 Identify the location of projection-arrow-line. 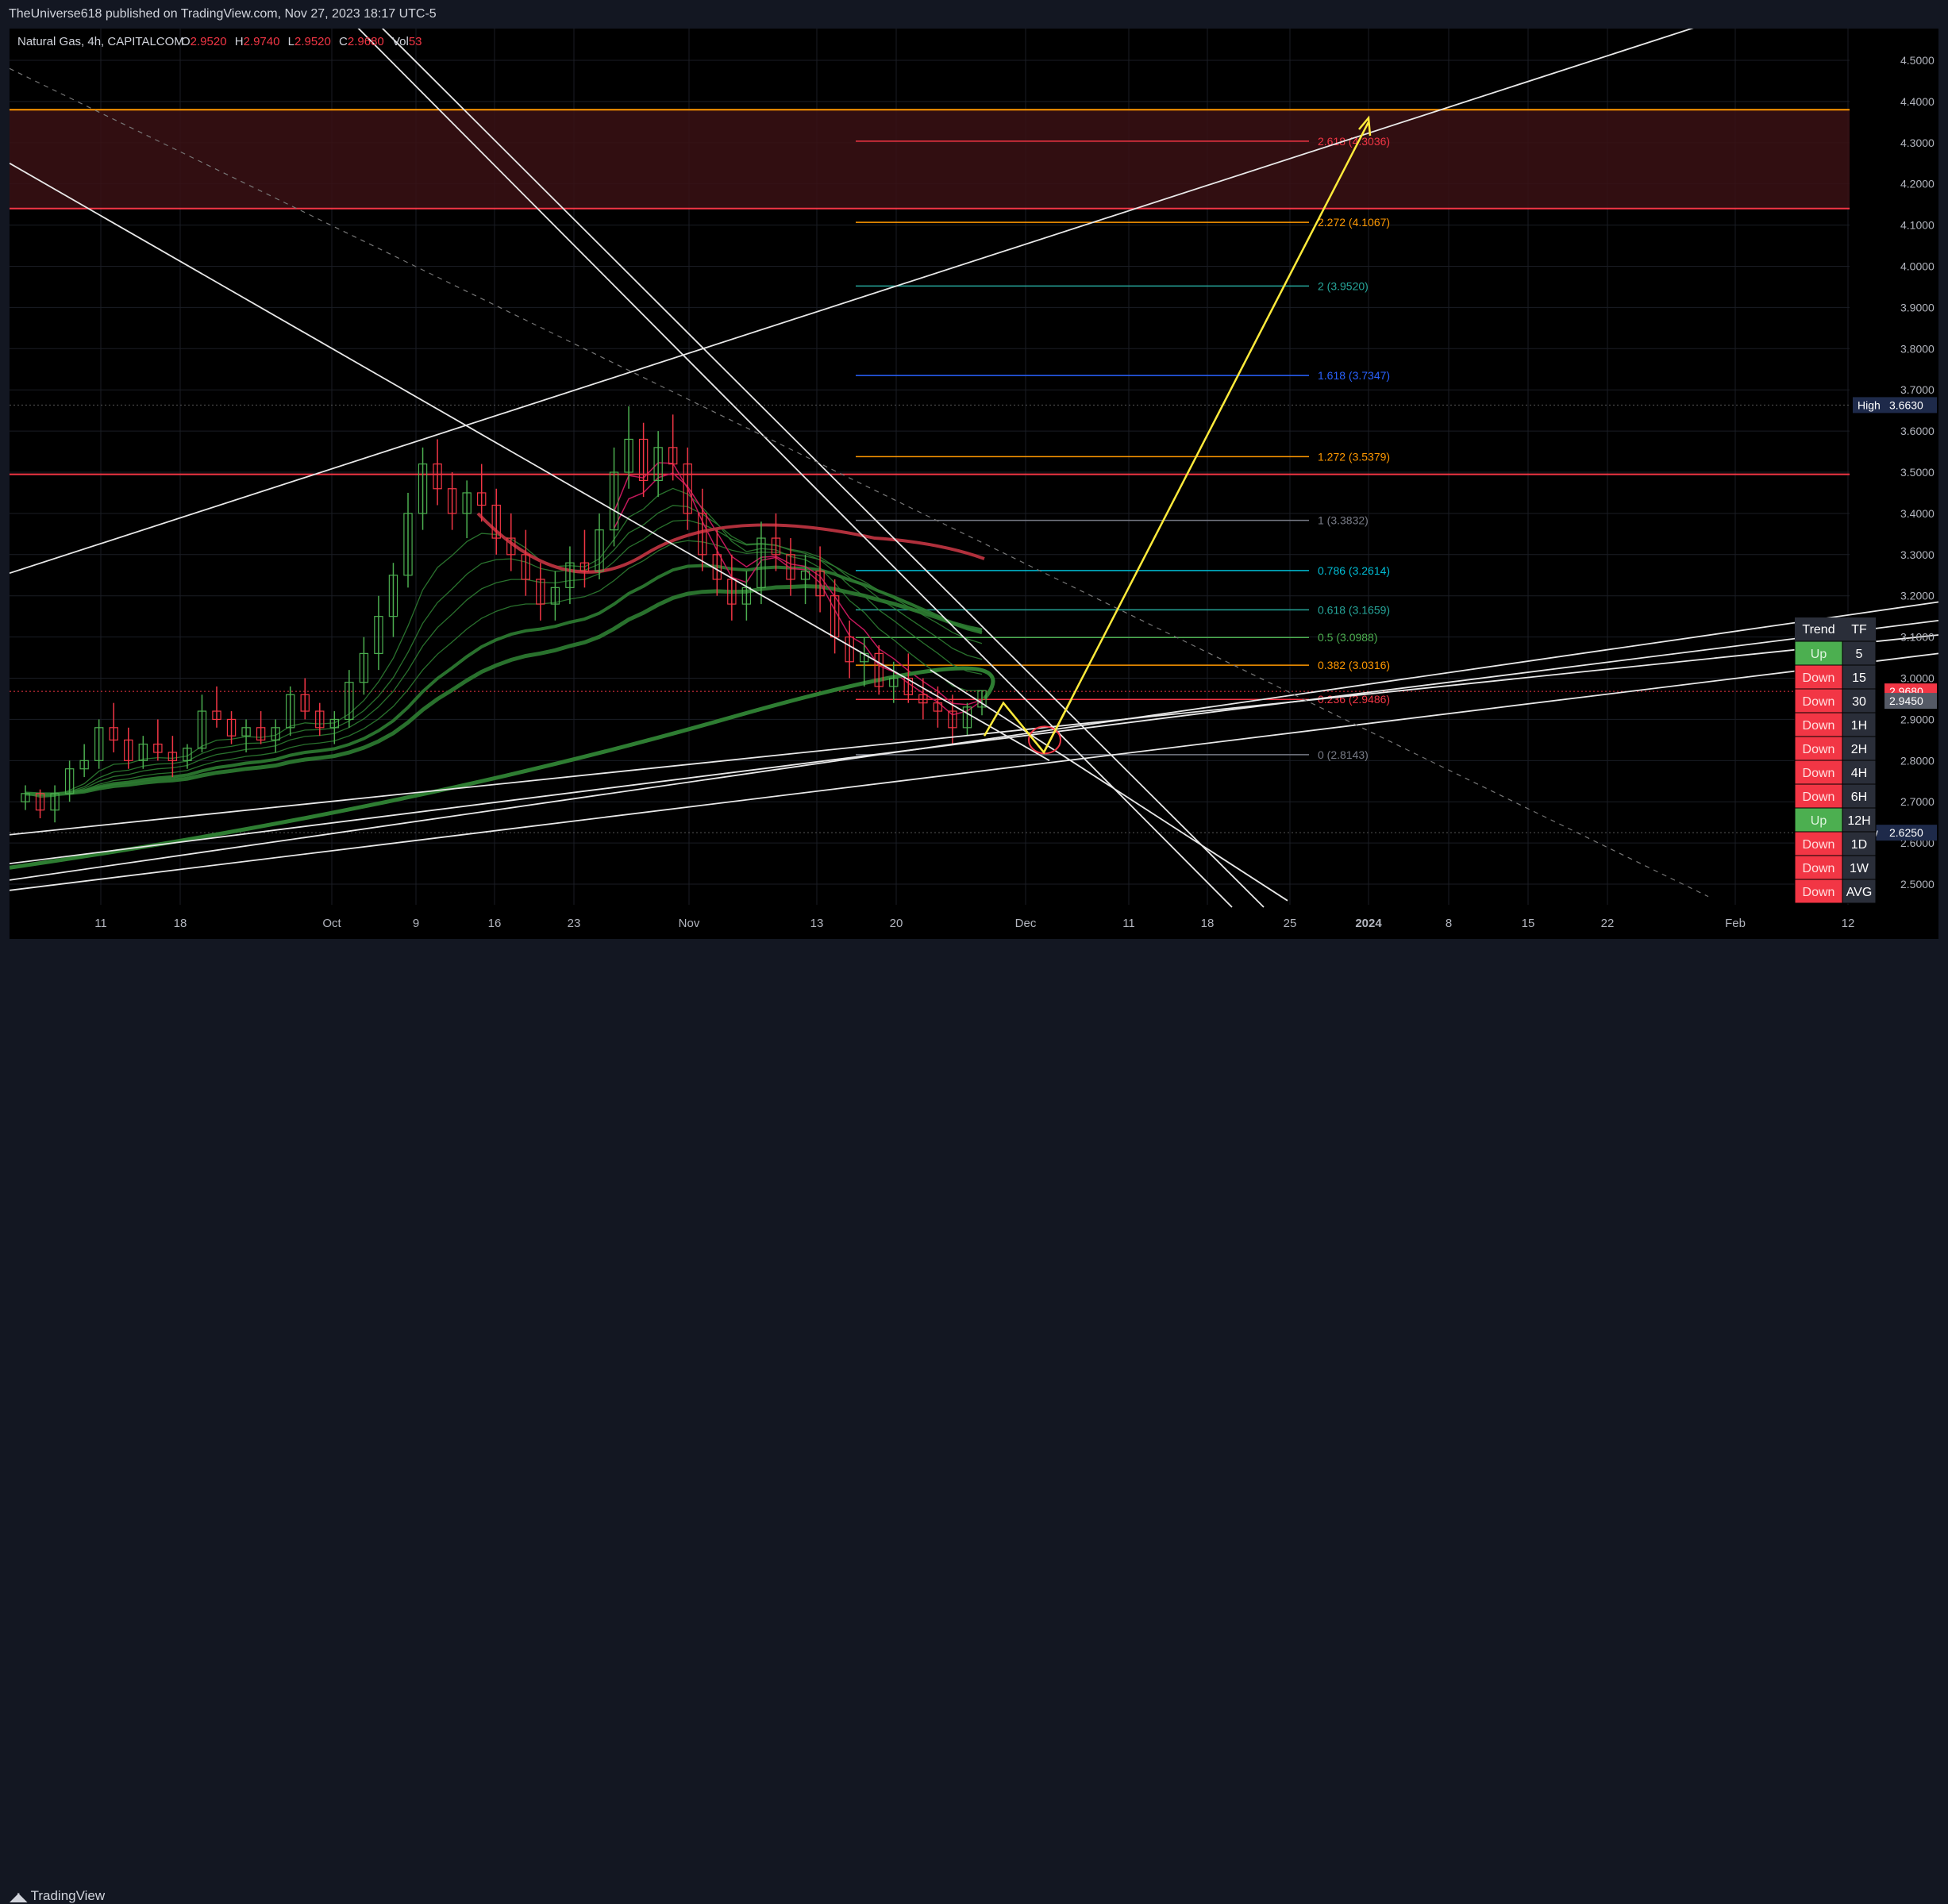
(1206, 437).